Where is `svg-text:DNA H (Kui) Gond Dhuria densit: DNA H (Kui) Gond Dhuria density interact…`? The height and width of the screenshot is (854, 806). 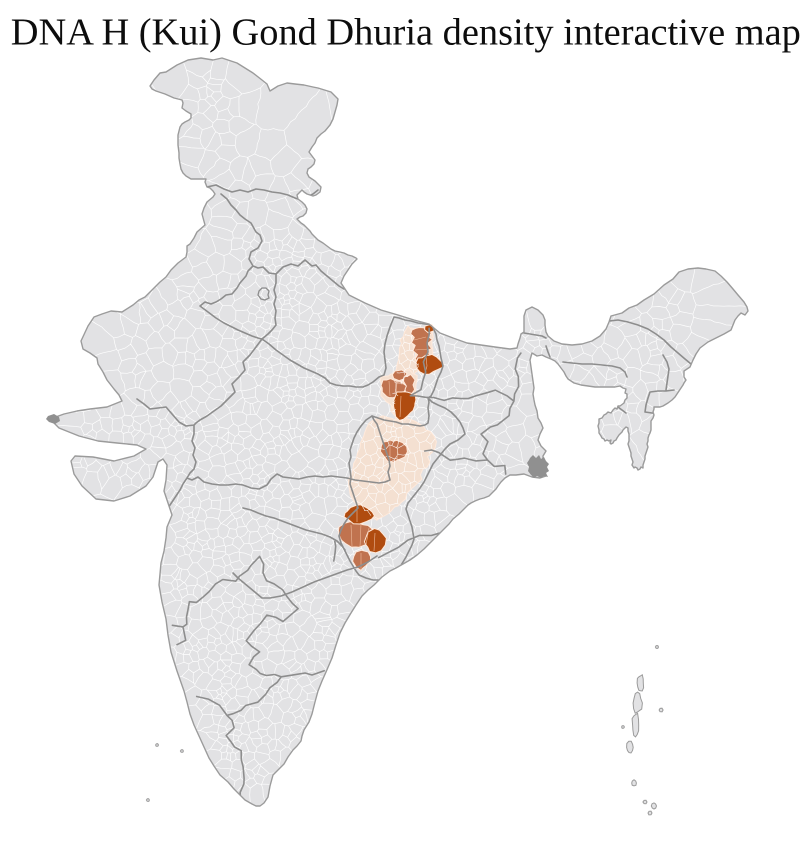
svg-text:DNA H (Kui) Gond Dhuria densit: DNA H (Kui) Gond Dhuria density interact… is located at coordinates (406, 32).